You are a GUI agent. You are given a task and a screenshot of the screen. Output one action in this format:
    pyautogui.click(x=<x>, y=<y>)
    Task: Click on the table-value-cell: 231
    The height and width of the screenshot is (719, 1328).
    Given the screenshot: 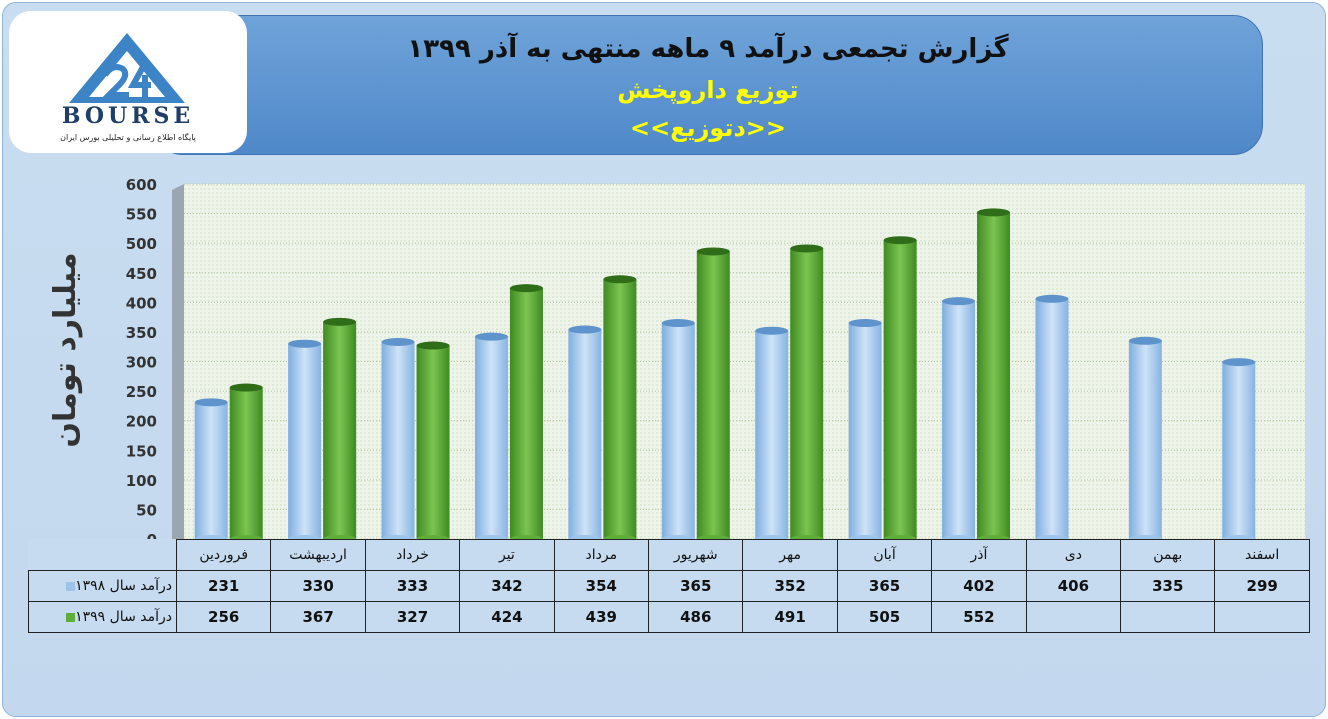 What is the action you would take?
    pyautogui.click(x=223, y=586)
    